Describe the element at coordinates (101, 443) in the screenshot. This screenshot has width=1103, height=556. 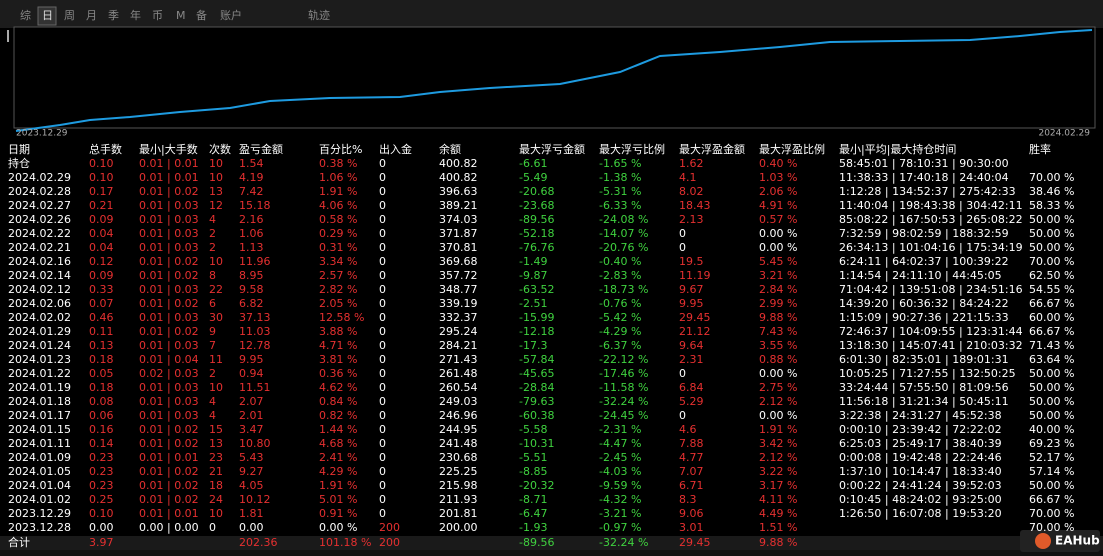
I see `cell: 0.14` at that location.